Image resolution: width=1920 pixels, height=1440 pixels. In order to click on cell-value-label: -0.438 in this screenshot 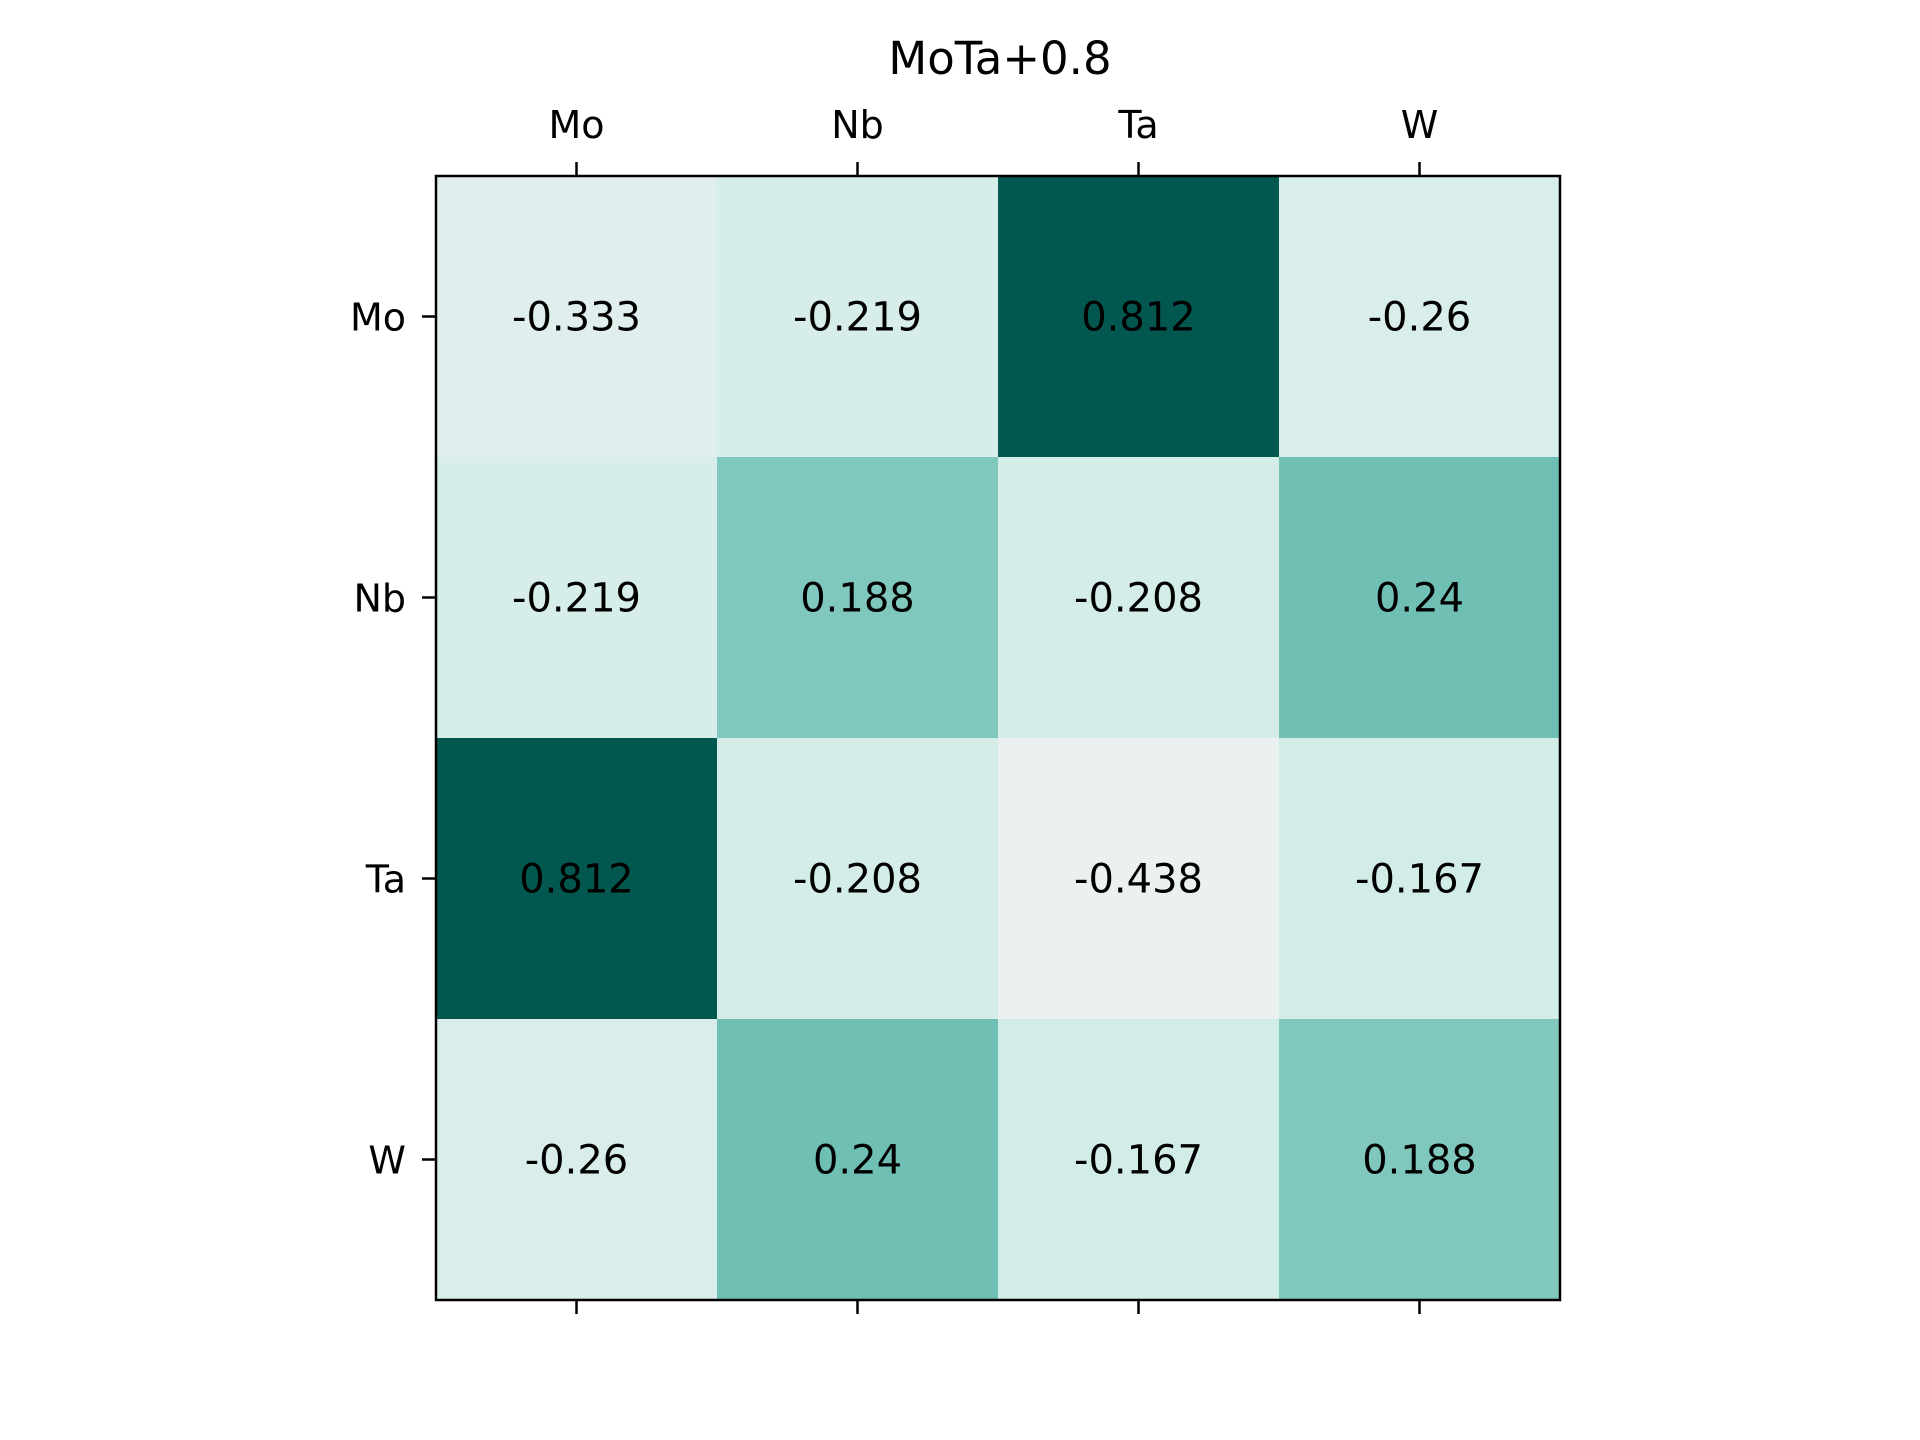, I will do `click(1138, 880)`.